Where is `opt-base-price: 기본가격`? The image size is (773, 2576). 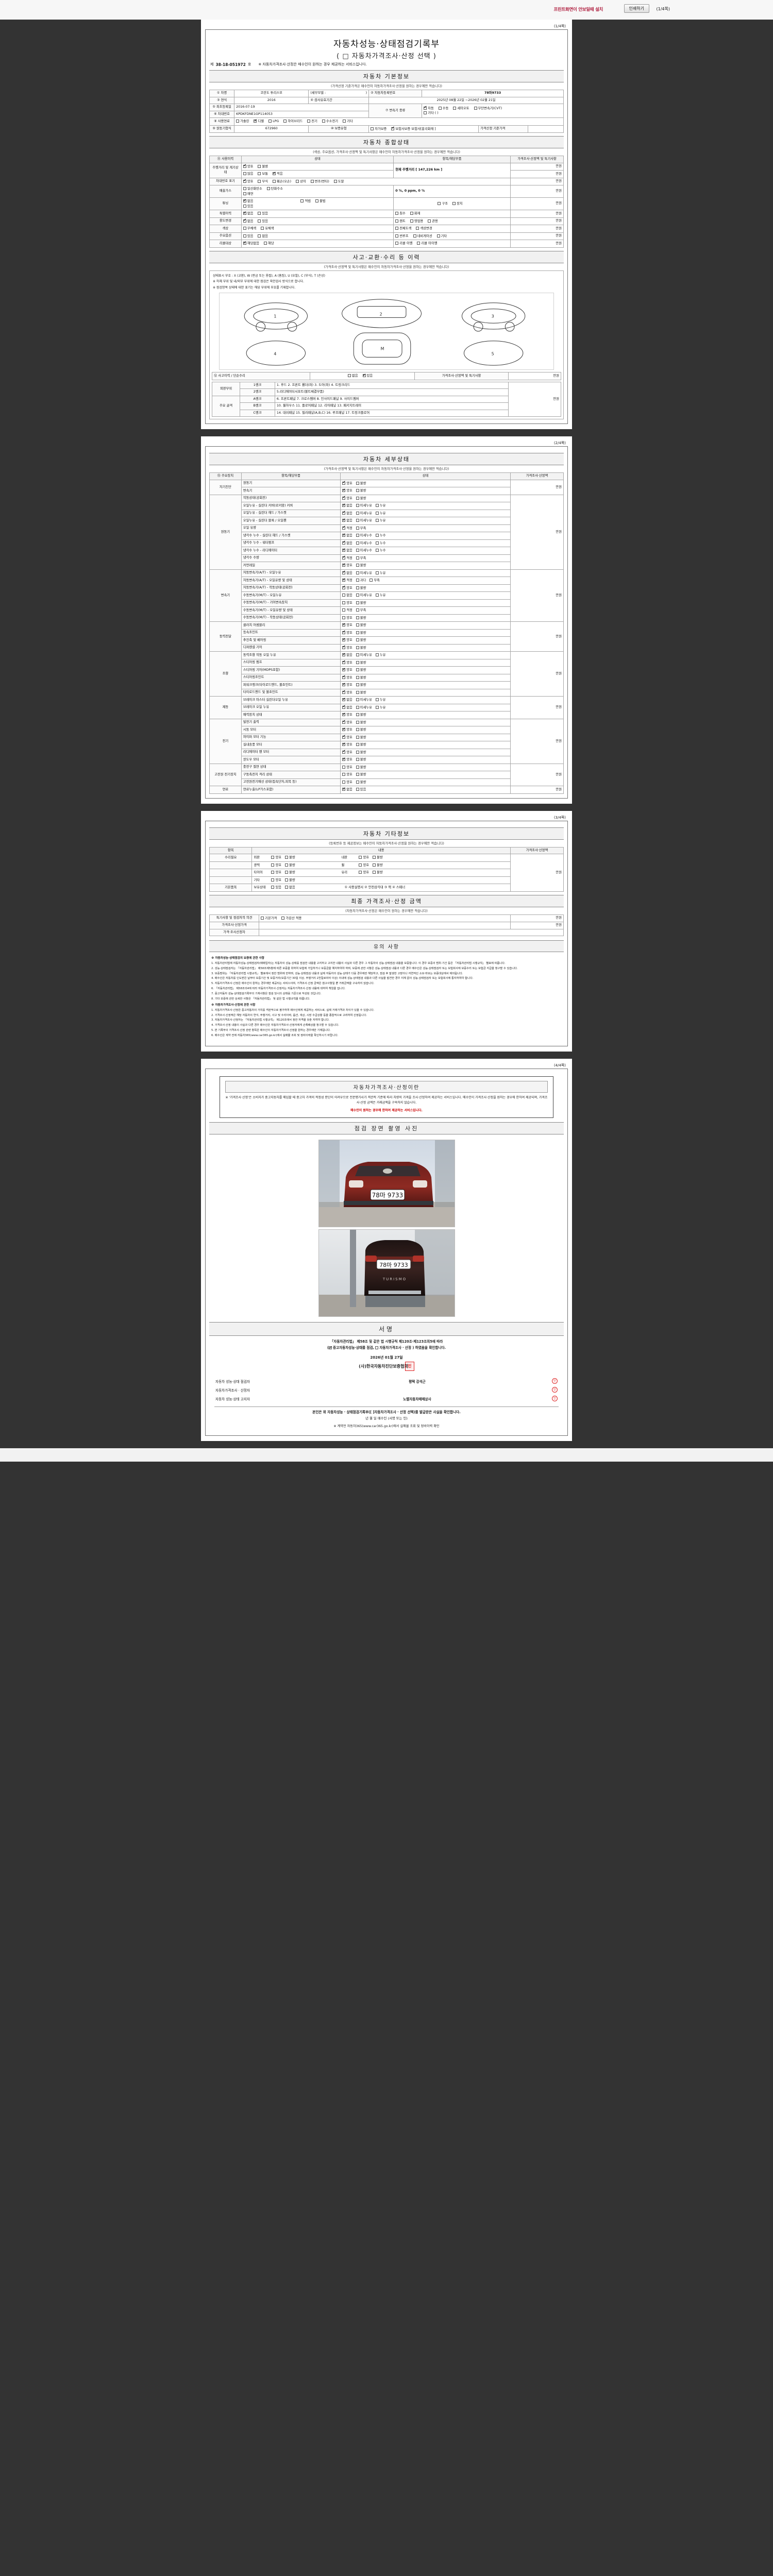
opt-base-price: 기본가격 is located at coordinates (269, 918).